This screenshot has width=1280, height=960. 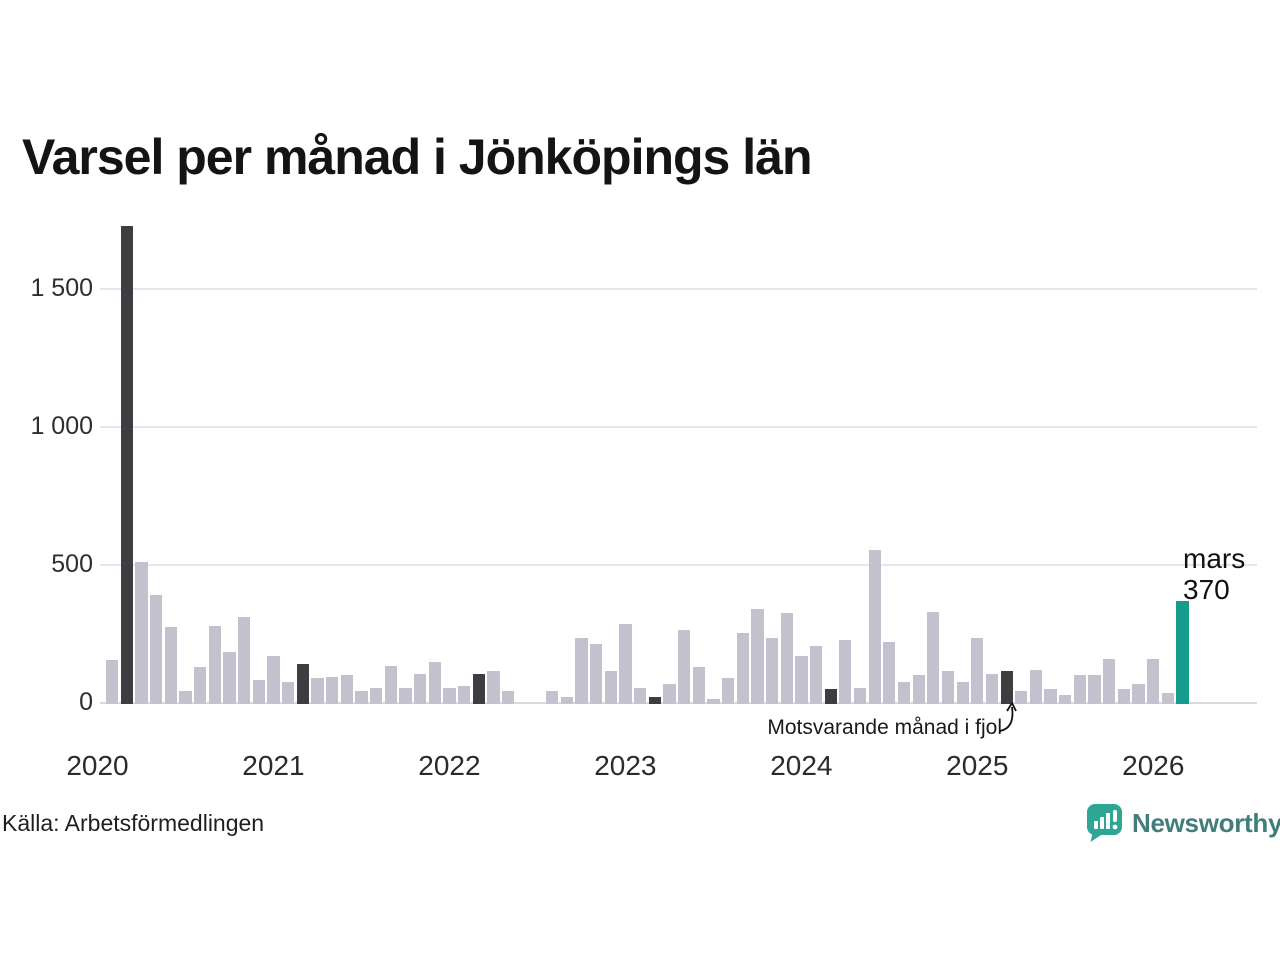 I want to click on annotation-arrow-icon, so click(x=1008, y=717).